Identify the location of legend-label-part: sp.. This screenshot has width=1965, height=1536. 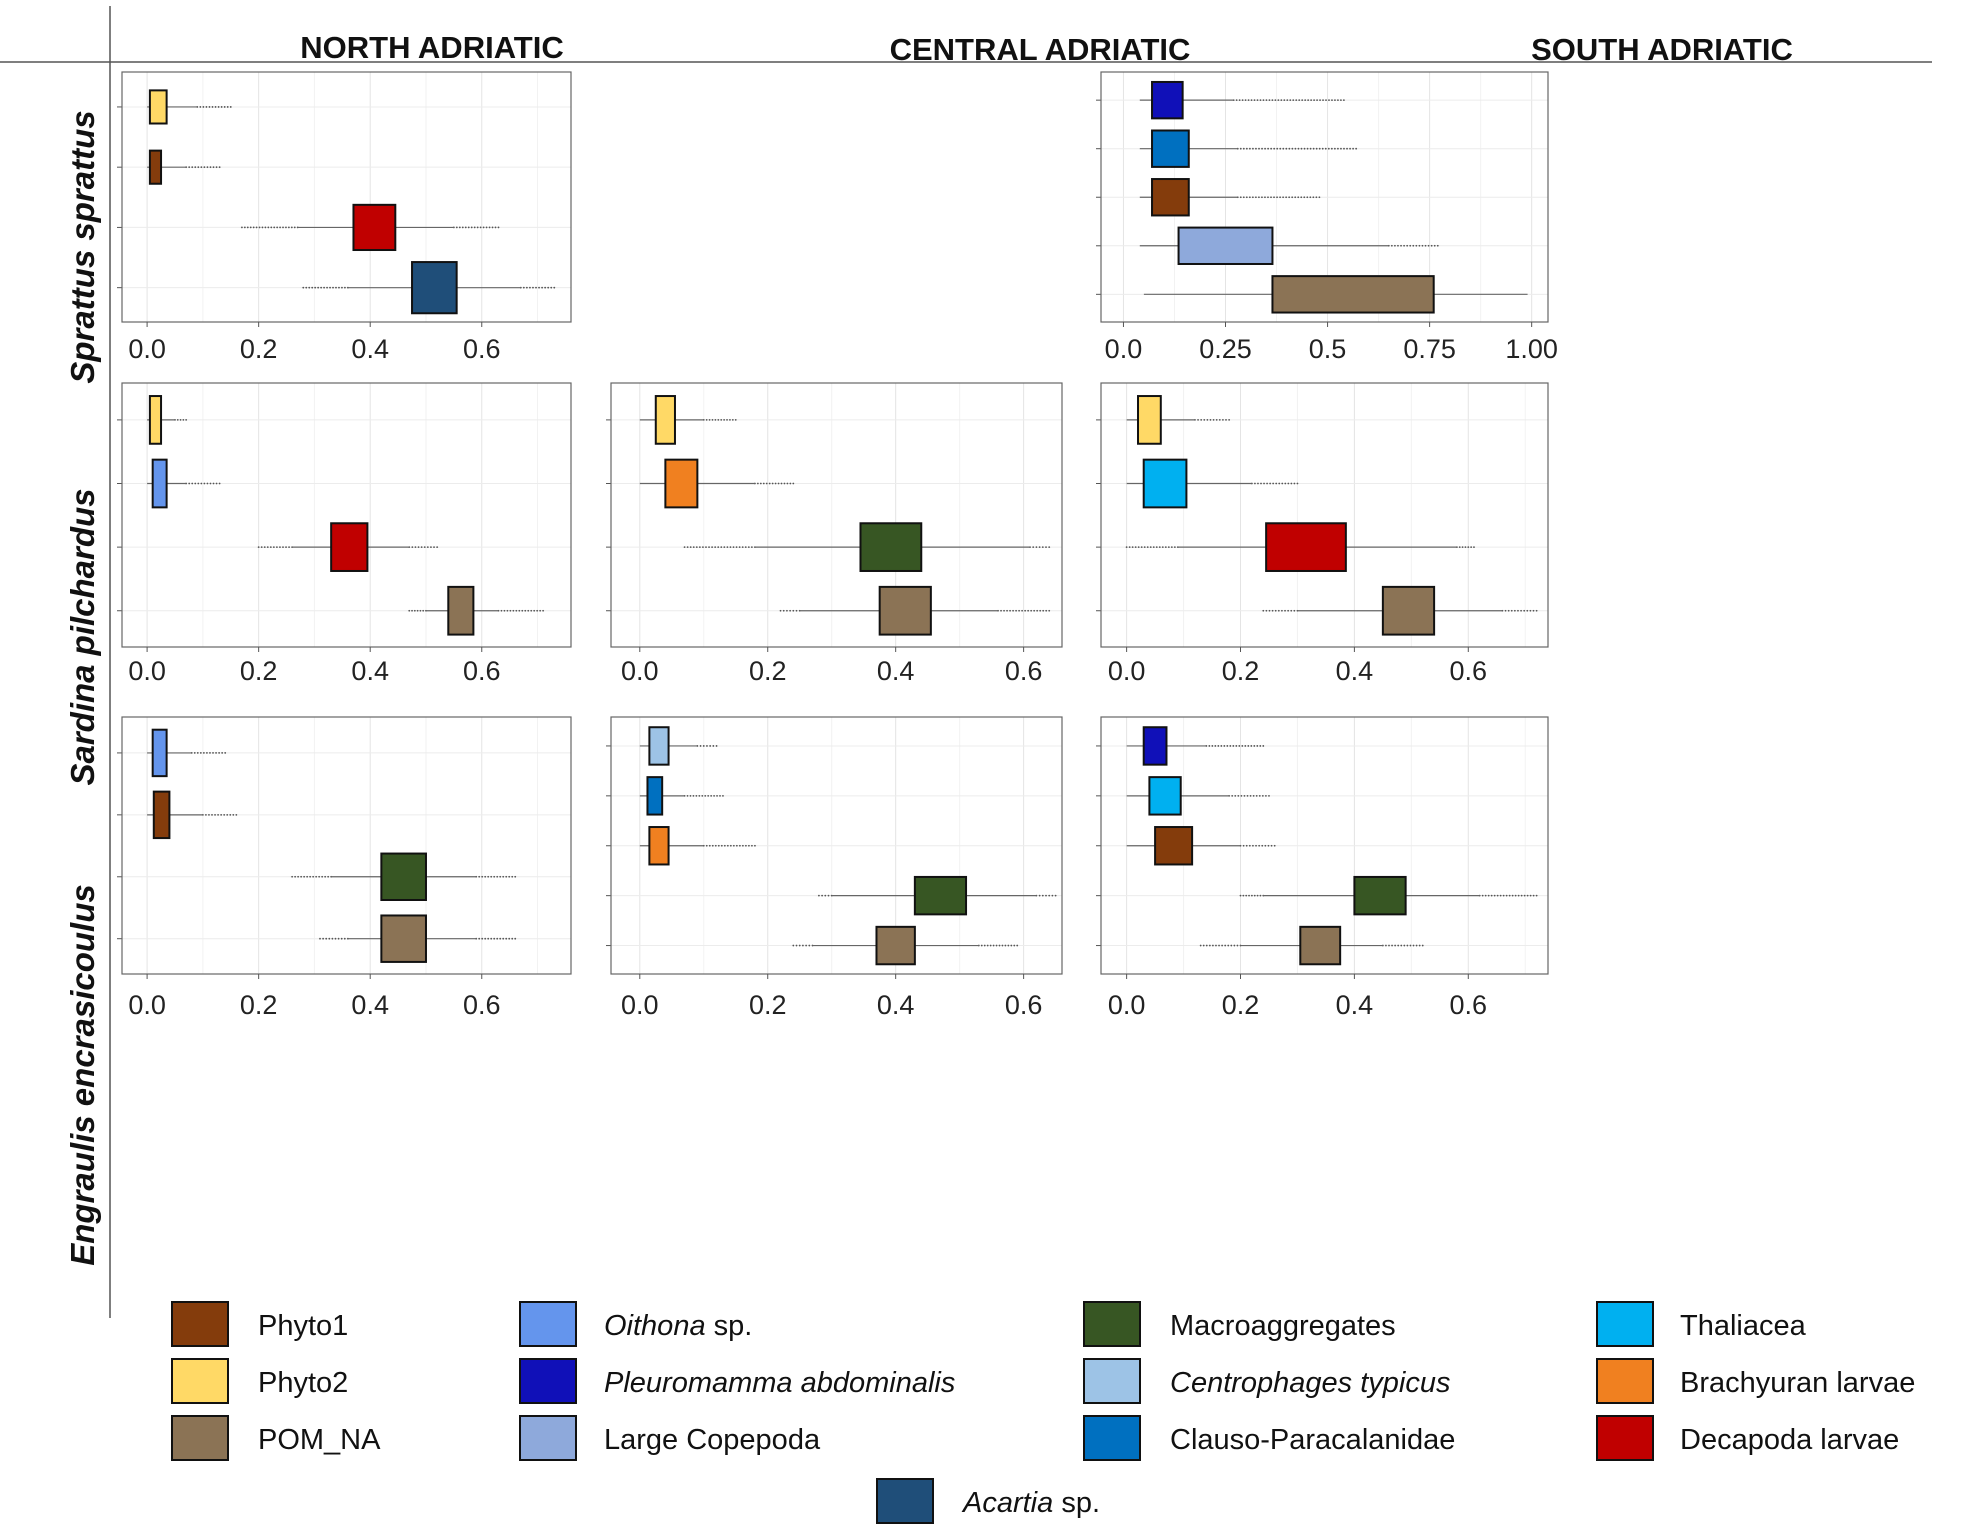
(1076, 1503).